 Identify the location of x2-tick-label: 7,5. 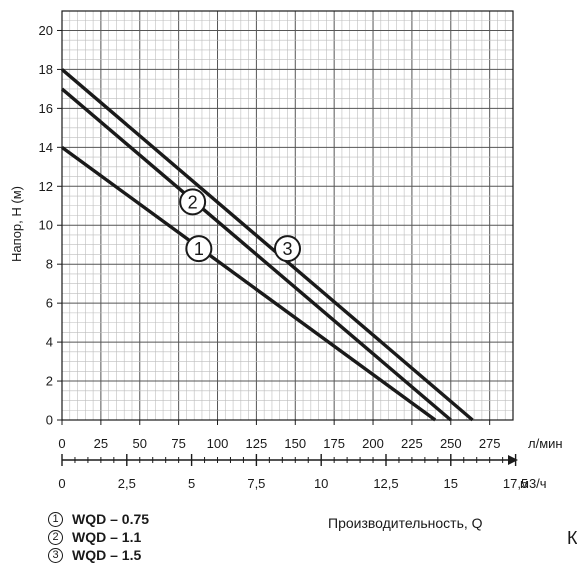
(256, 483).